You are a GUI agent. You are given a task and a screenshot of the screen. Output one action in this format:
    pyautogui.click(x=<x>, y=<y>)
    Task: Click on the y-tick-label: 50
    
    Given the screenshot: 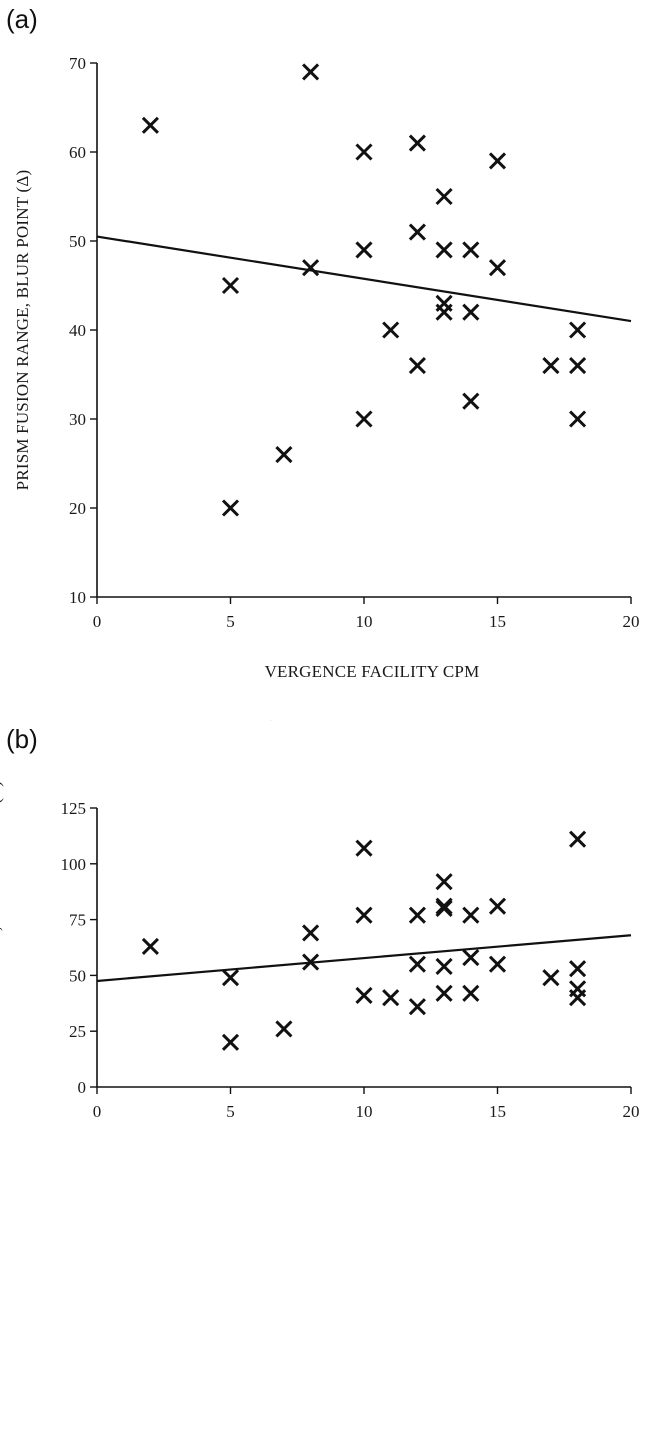 What is the action you would take?
    pyautogui.click(x=77, y=975)
    